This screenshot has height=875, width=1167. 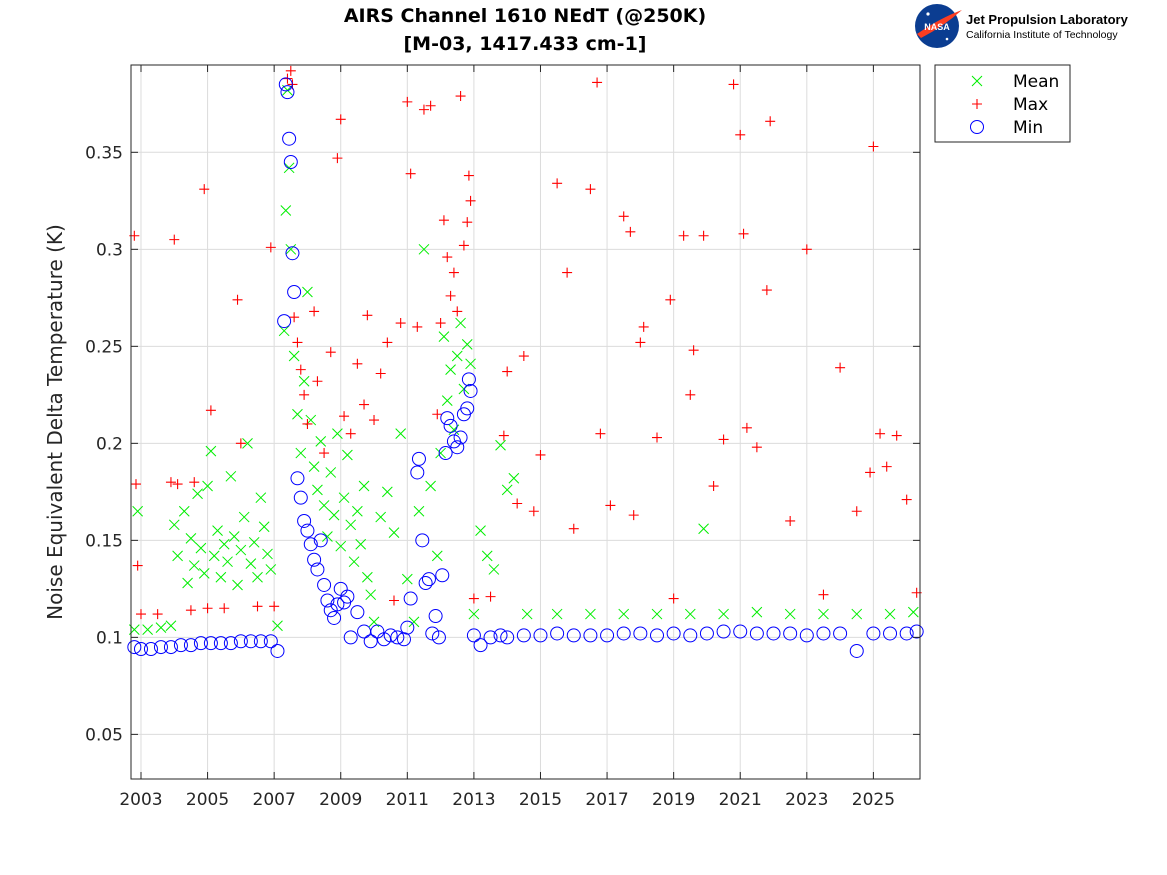 What do you see at coordinates (104, 153) in the screenshot?
I see `y-tick-label: 0.35` at bounding box center [104, 153].